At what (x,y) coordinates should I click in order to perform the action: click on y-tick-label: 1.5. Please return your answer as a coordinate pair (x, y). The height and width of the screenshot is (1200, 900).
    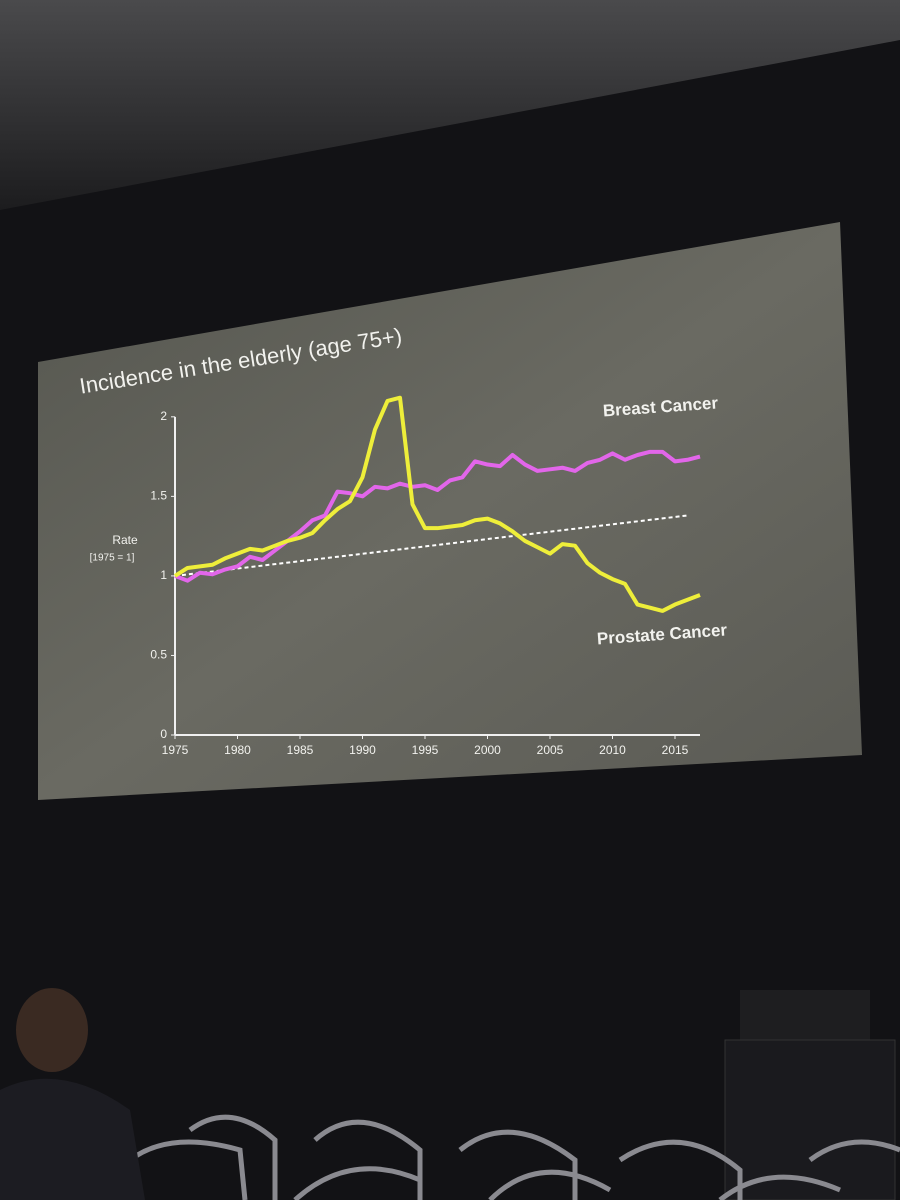
    Looking at the image, I should click on (158, 496).